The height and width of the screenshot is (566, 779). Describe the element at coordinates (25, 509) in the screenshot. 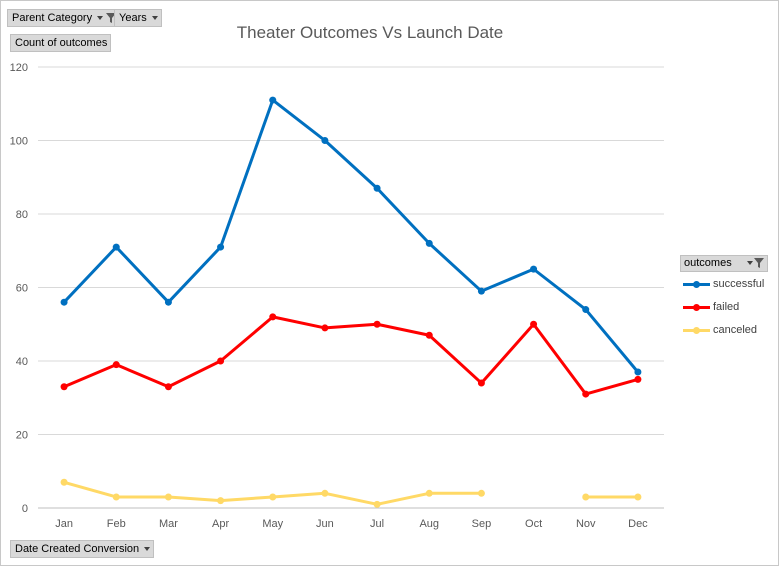

I see `y-tick-label: 0` at that location.